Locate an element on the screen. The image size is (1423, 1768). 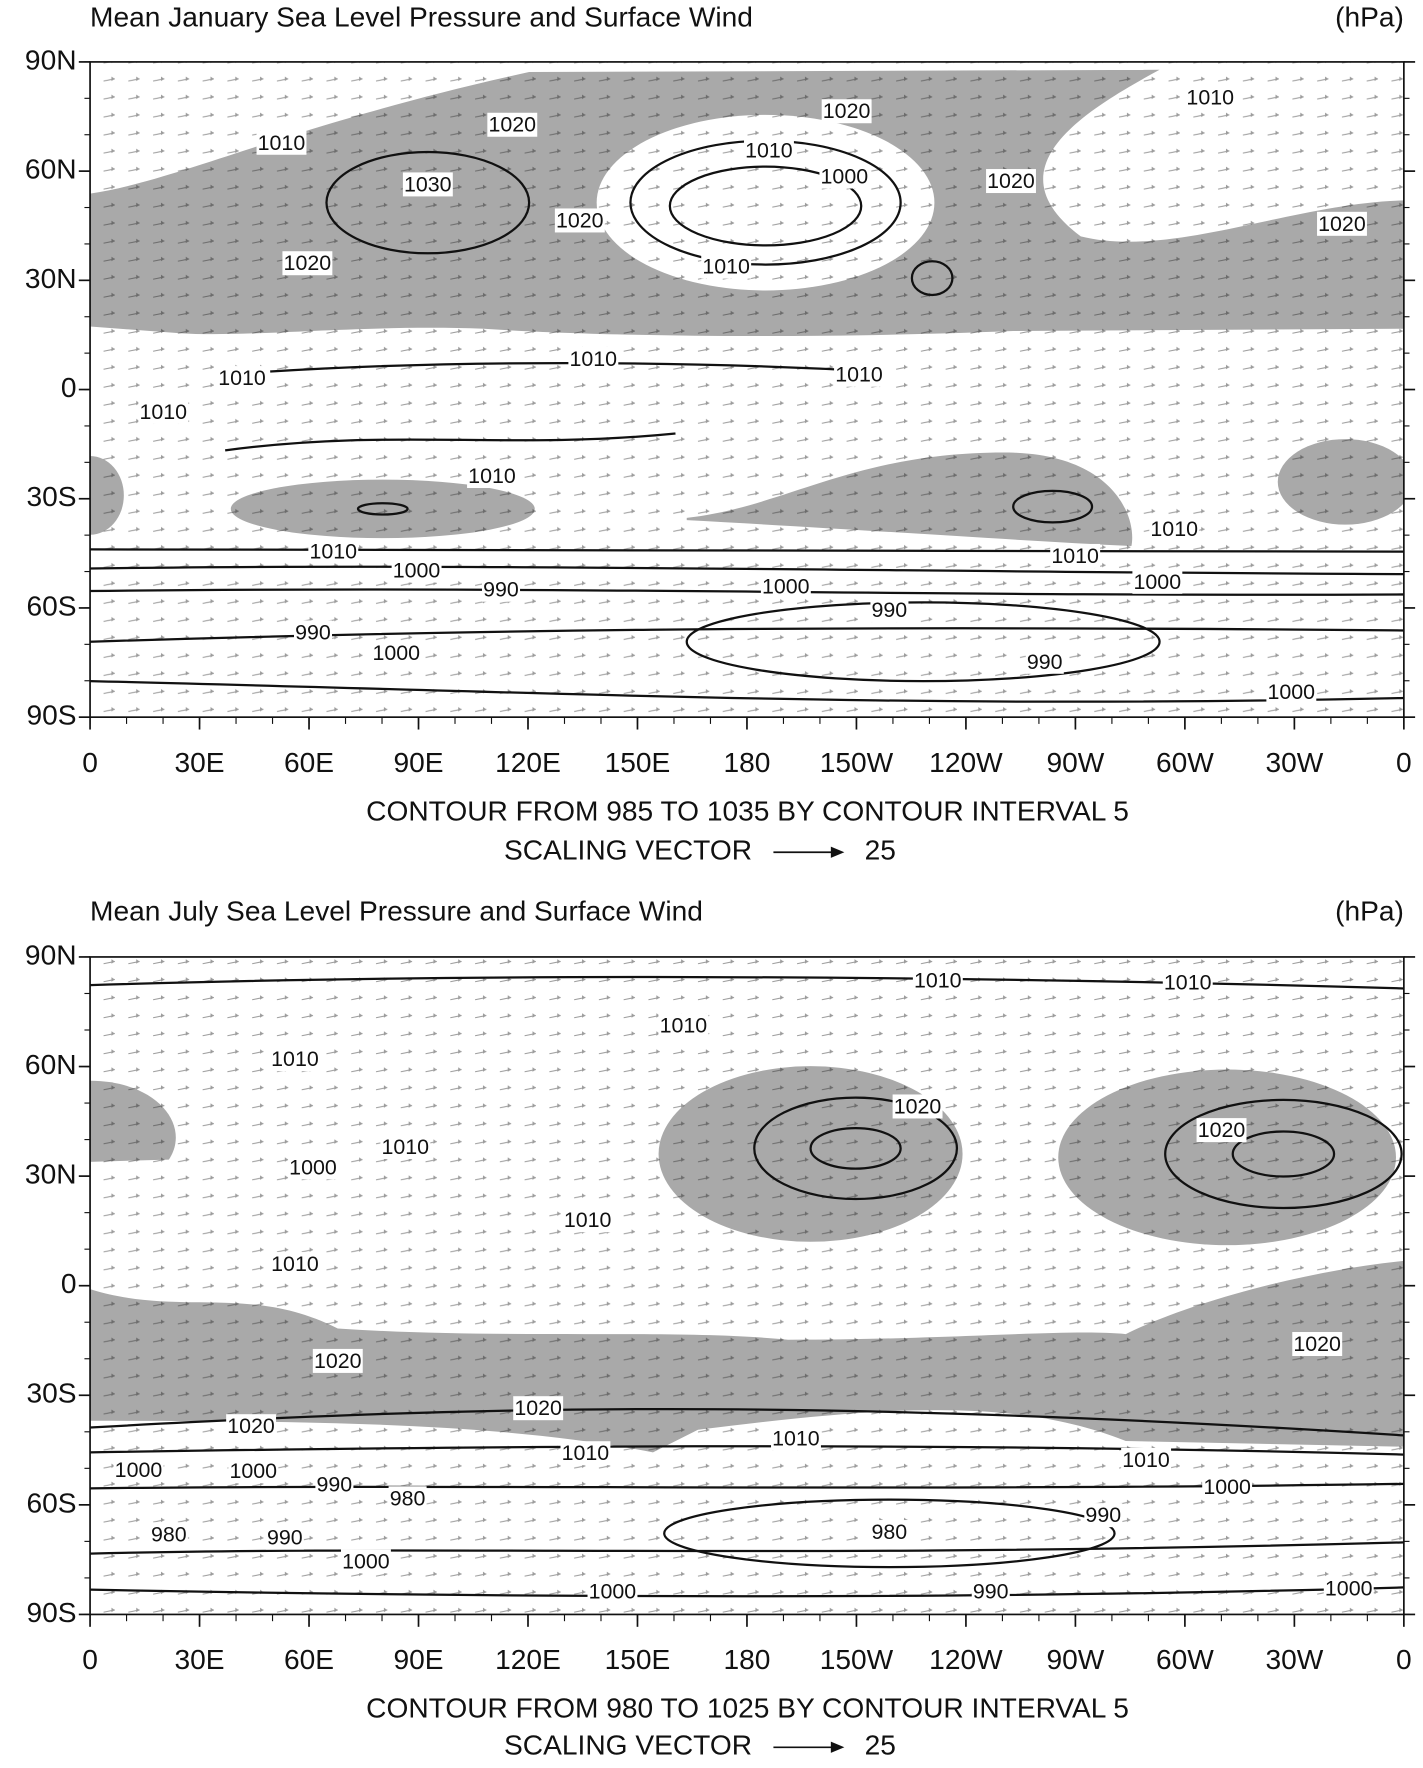
x-tick-label: 60W is located at coordinates (1185, 762).